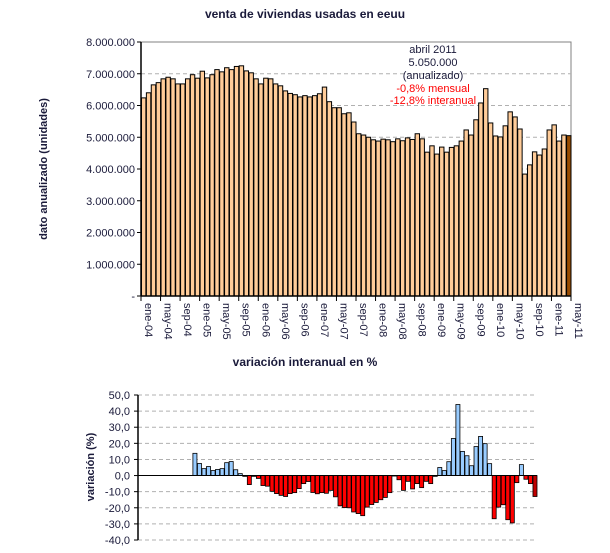 This screenshot has width=610, height=553. What do you see at coordinates (122, 477) in the screenshot?
I see `y-tick-label: 0,0` at bounding box center [122, 477].